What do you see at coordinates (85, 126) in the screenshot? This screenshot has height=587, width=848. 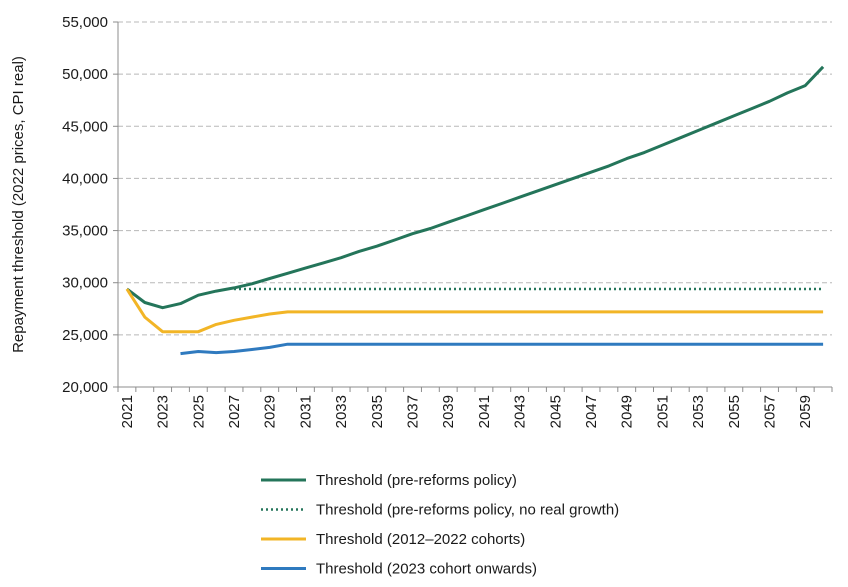 I see `y-tick-label: 45,000` at bounding box center [85, 126].